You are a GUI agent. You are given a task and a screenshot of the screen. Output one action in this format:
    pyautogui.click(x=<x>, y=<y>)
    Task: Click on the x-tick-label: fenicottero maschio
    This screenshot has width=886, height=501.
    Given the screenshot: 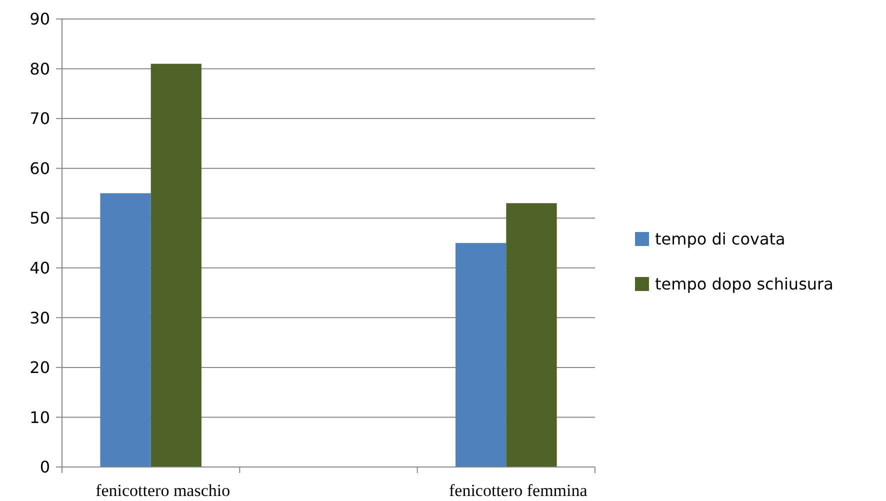 What is the action you would take?
    pyautogui.click(x=163, y=490)
    